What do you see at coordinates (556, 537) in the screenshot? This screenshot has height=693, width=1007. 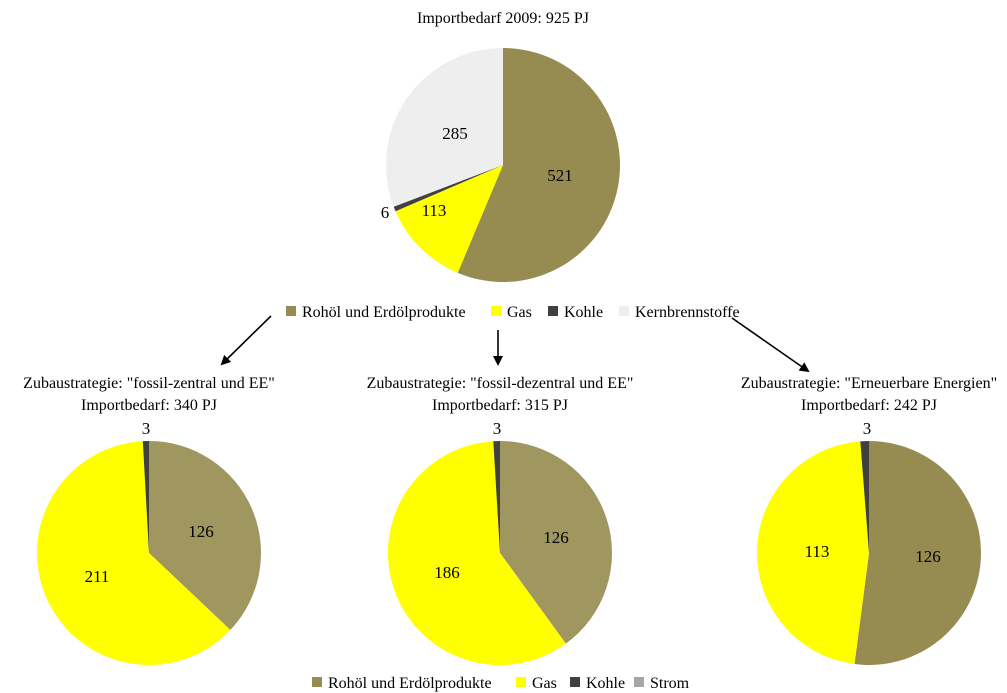 I see `pie2-value-label-0: 126` at bounding box center [556, 537].